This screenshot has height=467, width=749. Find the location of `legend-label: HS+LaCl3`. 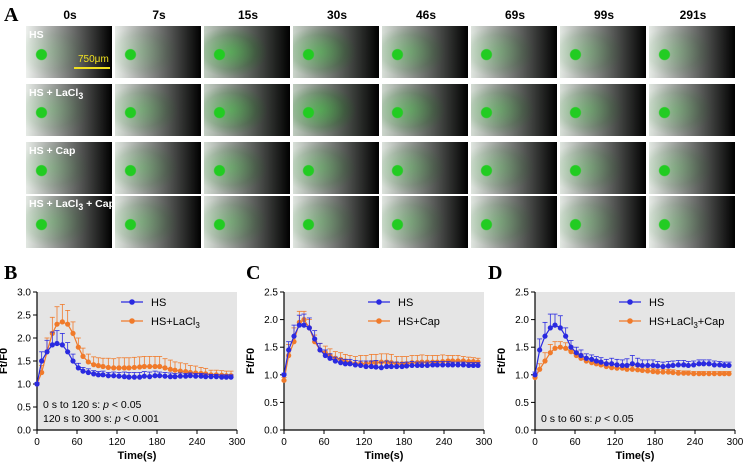

legend-label: HS+LaCl3 is located at coordinates (175, 323).